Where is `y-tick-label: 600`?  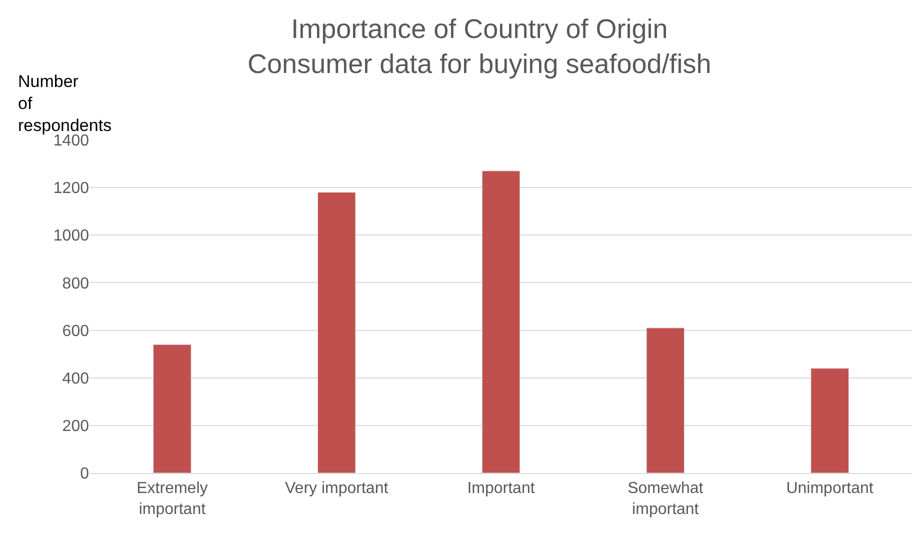
y-tick-label: 600 is located at coordinates (76, 331).